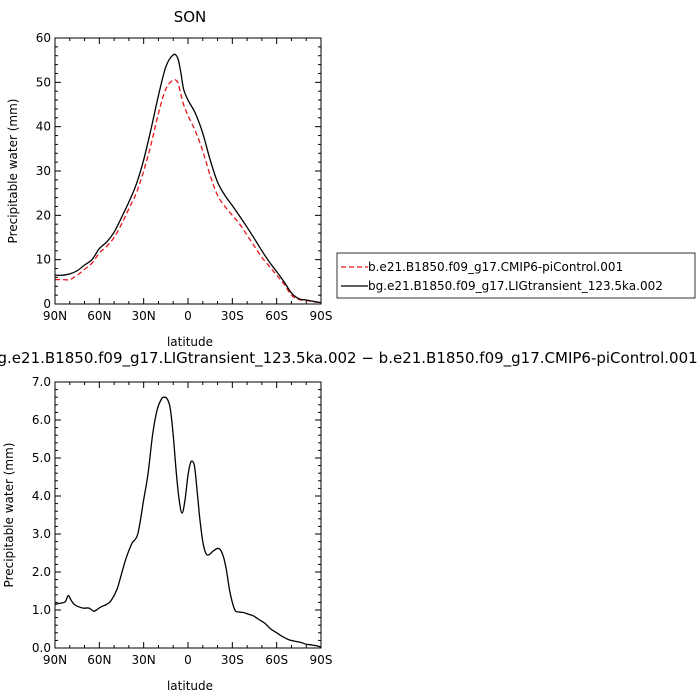  I want to click on bottom-x-axis-label: latitude, so click(190, 686).